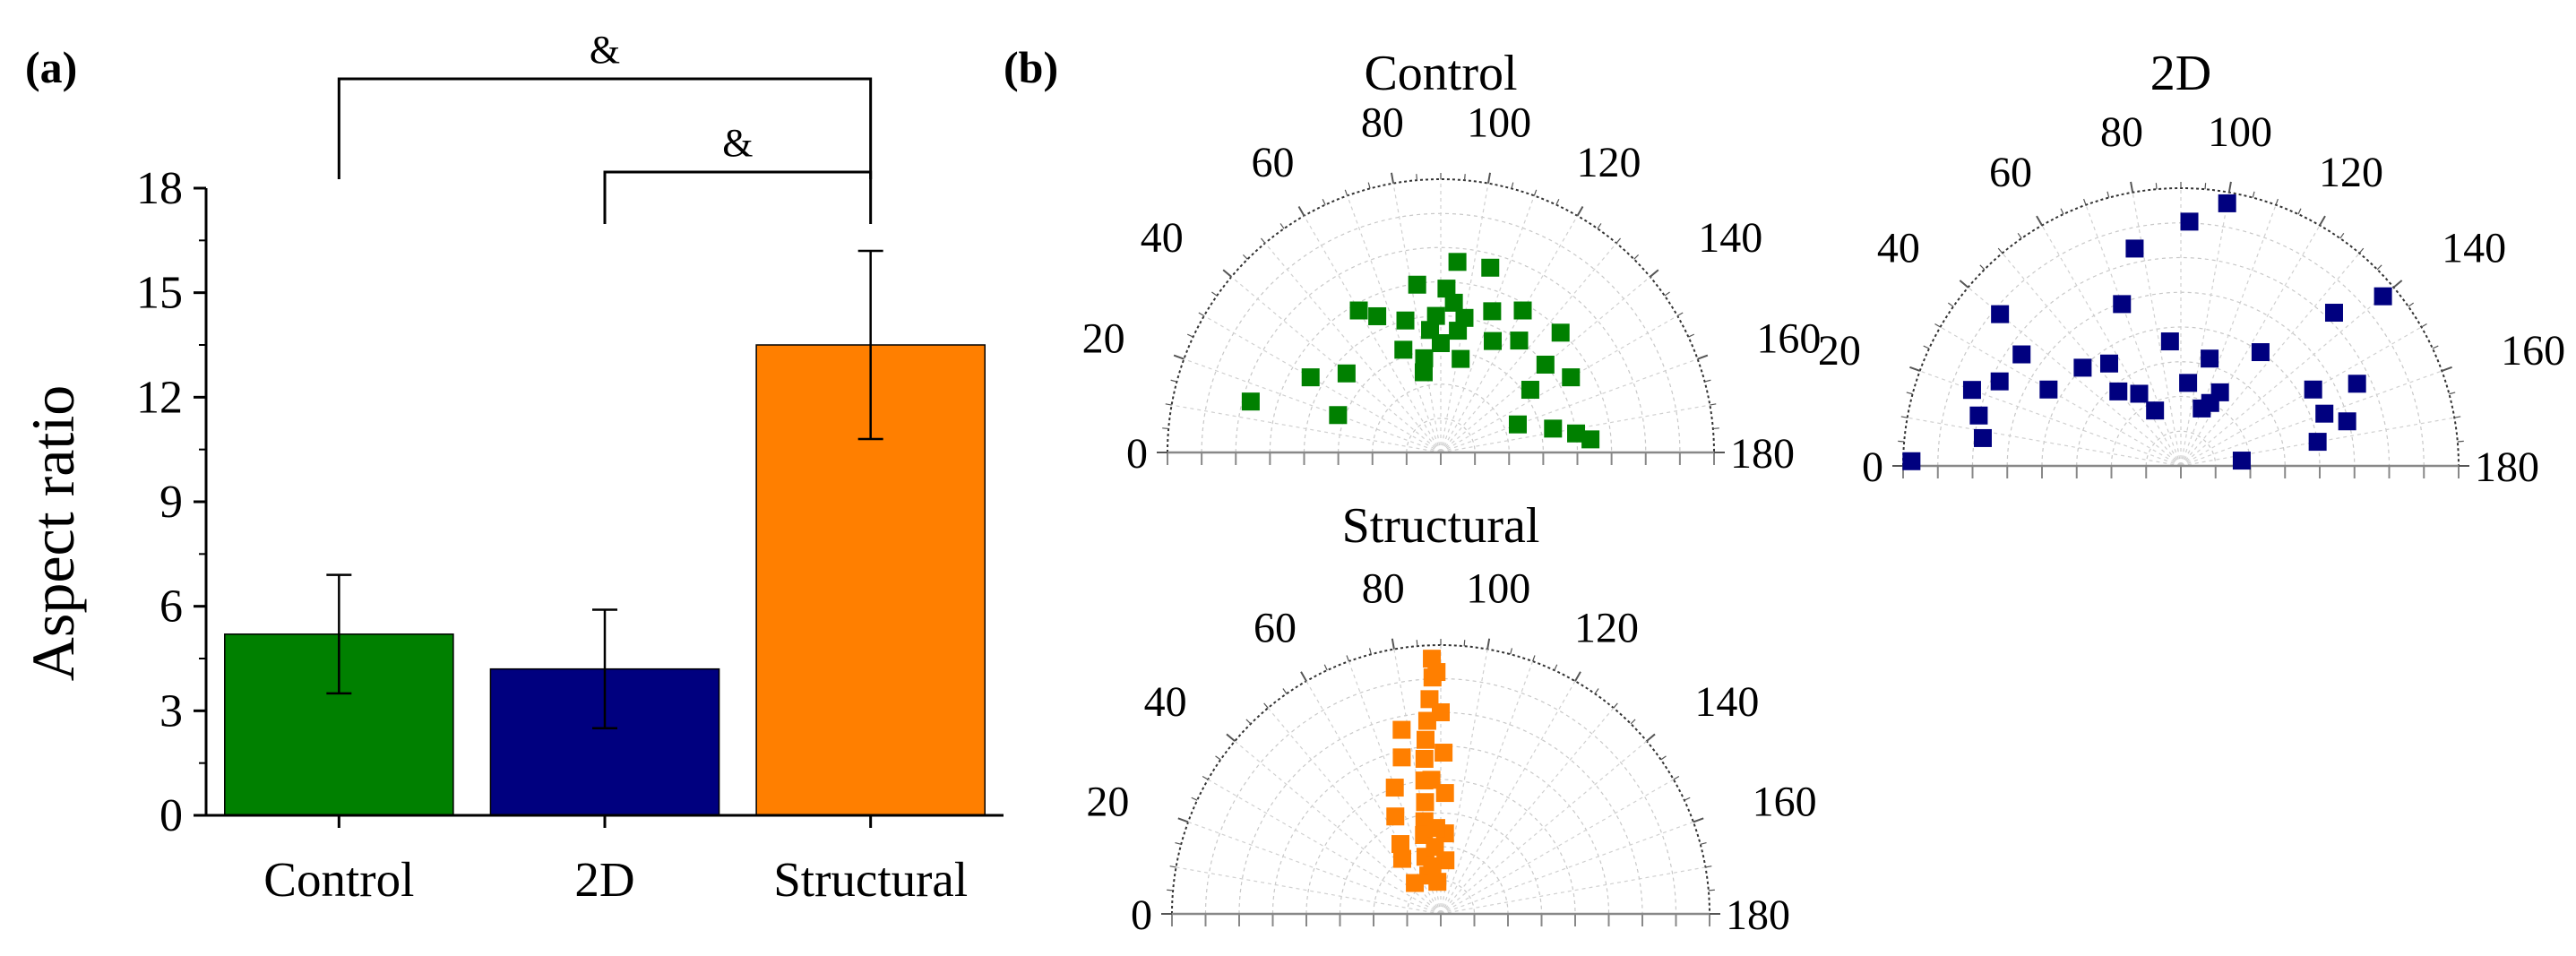  Describe the element at coordinates (1727, 702) in the screenshot. I see `polar-angle-label: 140` at that location.